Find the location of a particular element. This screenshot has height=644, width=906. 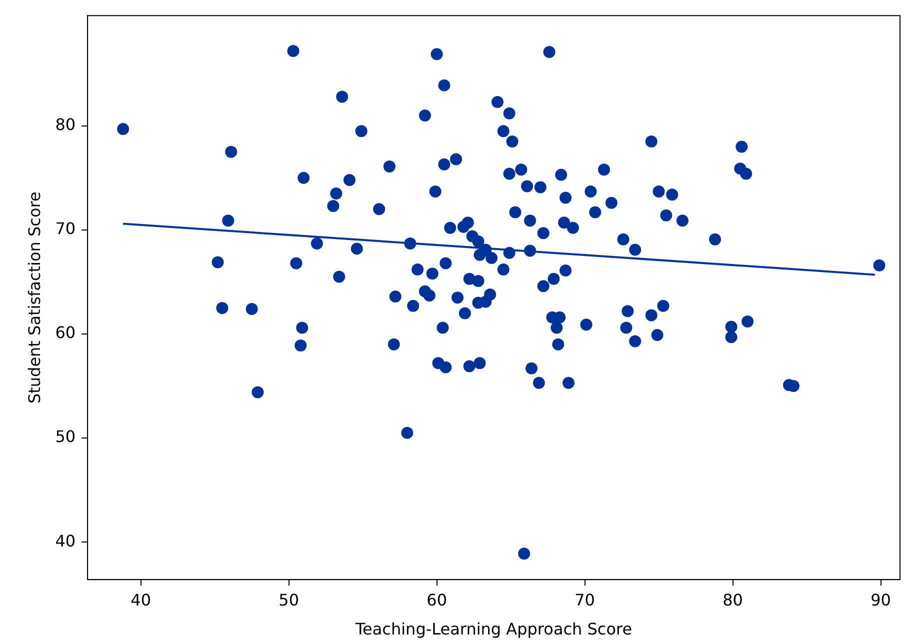

y-tick-label: 50 is located at coordinates (65, 436).